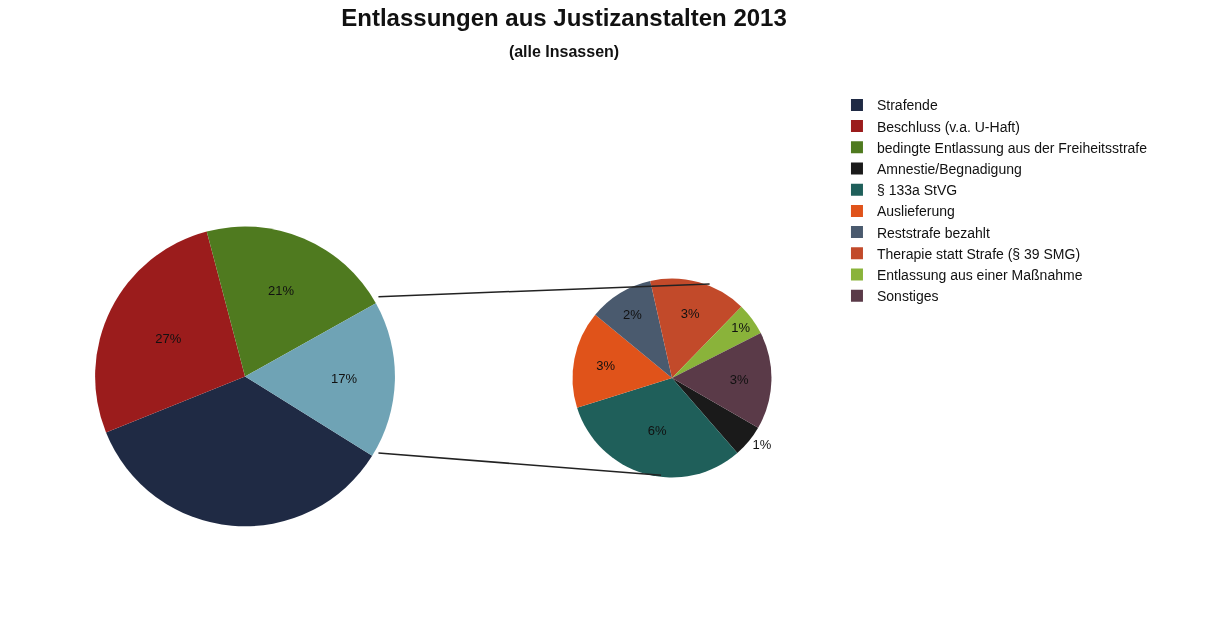 The image size is (1213, 638). What do you see at coordinates (564, 51) in the screenshot?
I see `chart-subtitle: (alle Insassen)` at bounding box center [564, 51].